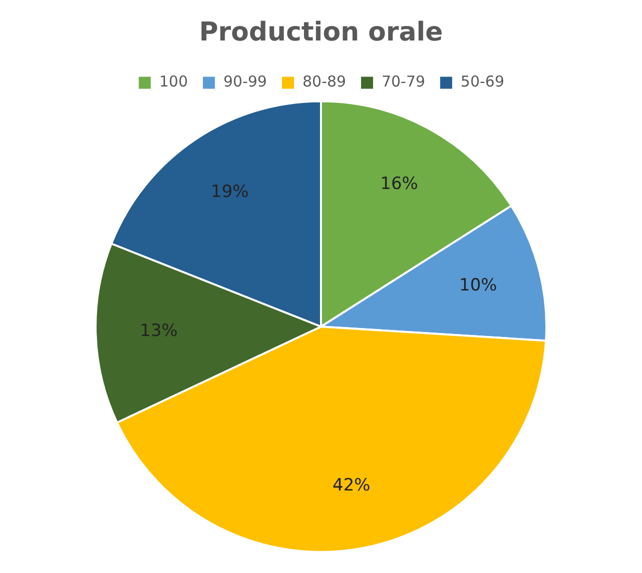 This screenshot has height=573, width=642. What do you see at coordinates (351, 485) in the screenshot?
I see `data-label: 42%` at bounding box center [351, 485].